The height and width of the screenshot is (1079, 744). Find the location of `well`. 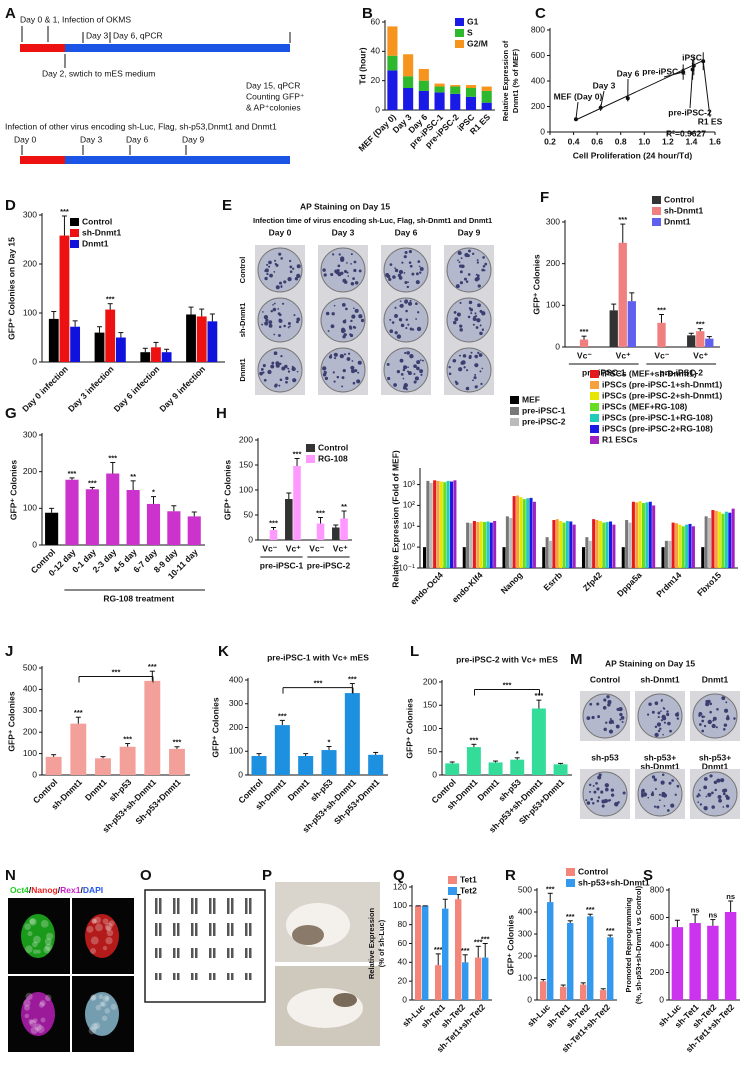

well is located at coordinates (469, 320).